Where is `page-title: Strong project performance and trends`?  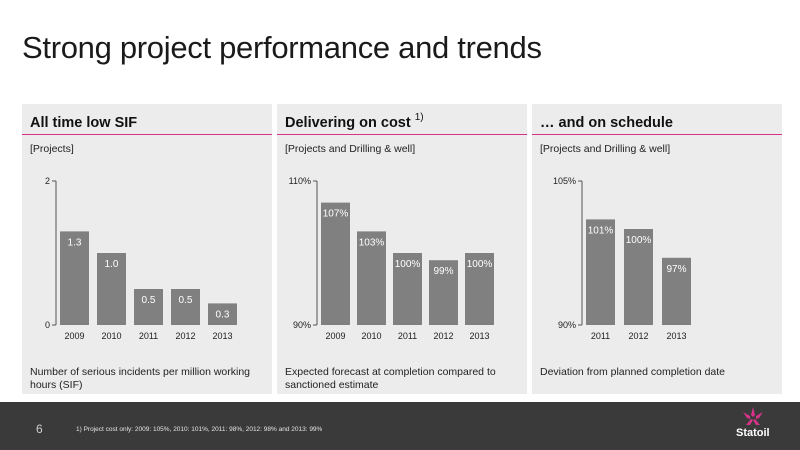
page-title: Strong project performance and trends is located at coordinates (282, 47).